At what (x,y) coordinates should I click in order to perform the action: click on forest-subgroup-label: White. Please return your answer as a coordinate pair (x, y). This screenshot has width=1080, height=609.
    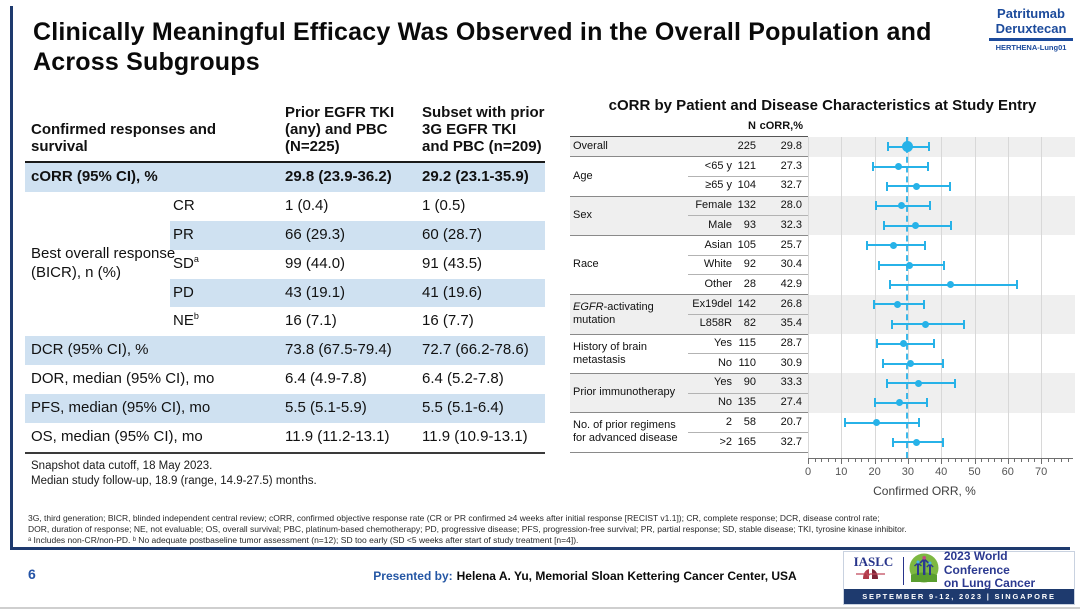
    Looking at the image, I should click on (717, 264).